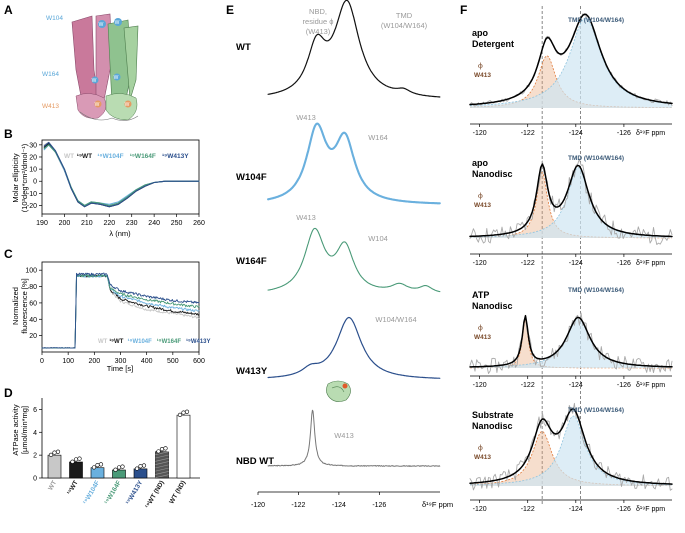 The width and height of the screenshot is (685, 533). What do you see at coordinates (344, 435) in the screenshot?
I see `ann-w413-3: W413` at bounding box center [344, 435].